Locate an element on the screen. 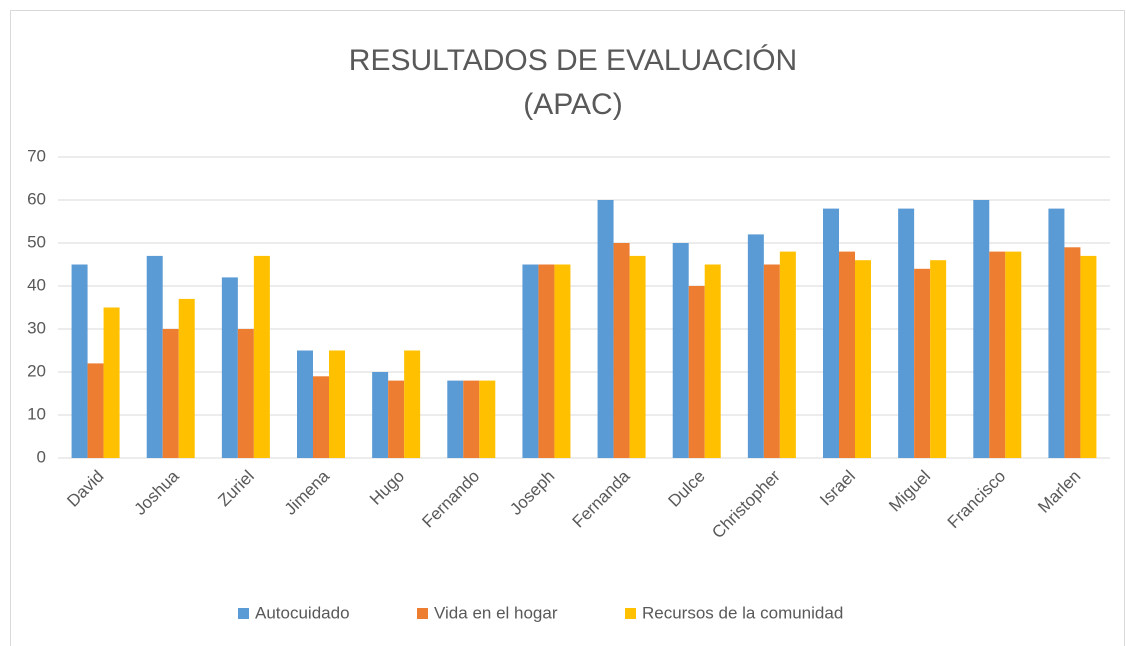  x-tick-label: David is located at coordinates (85, 489).